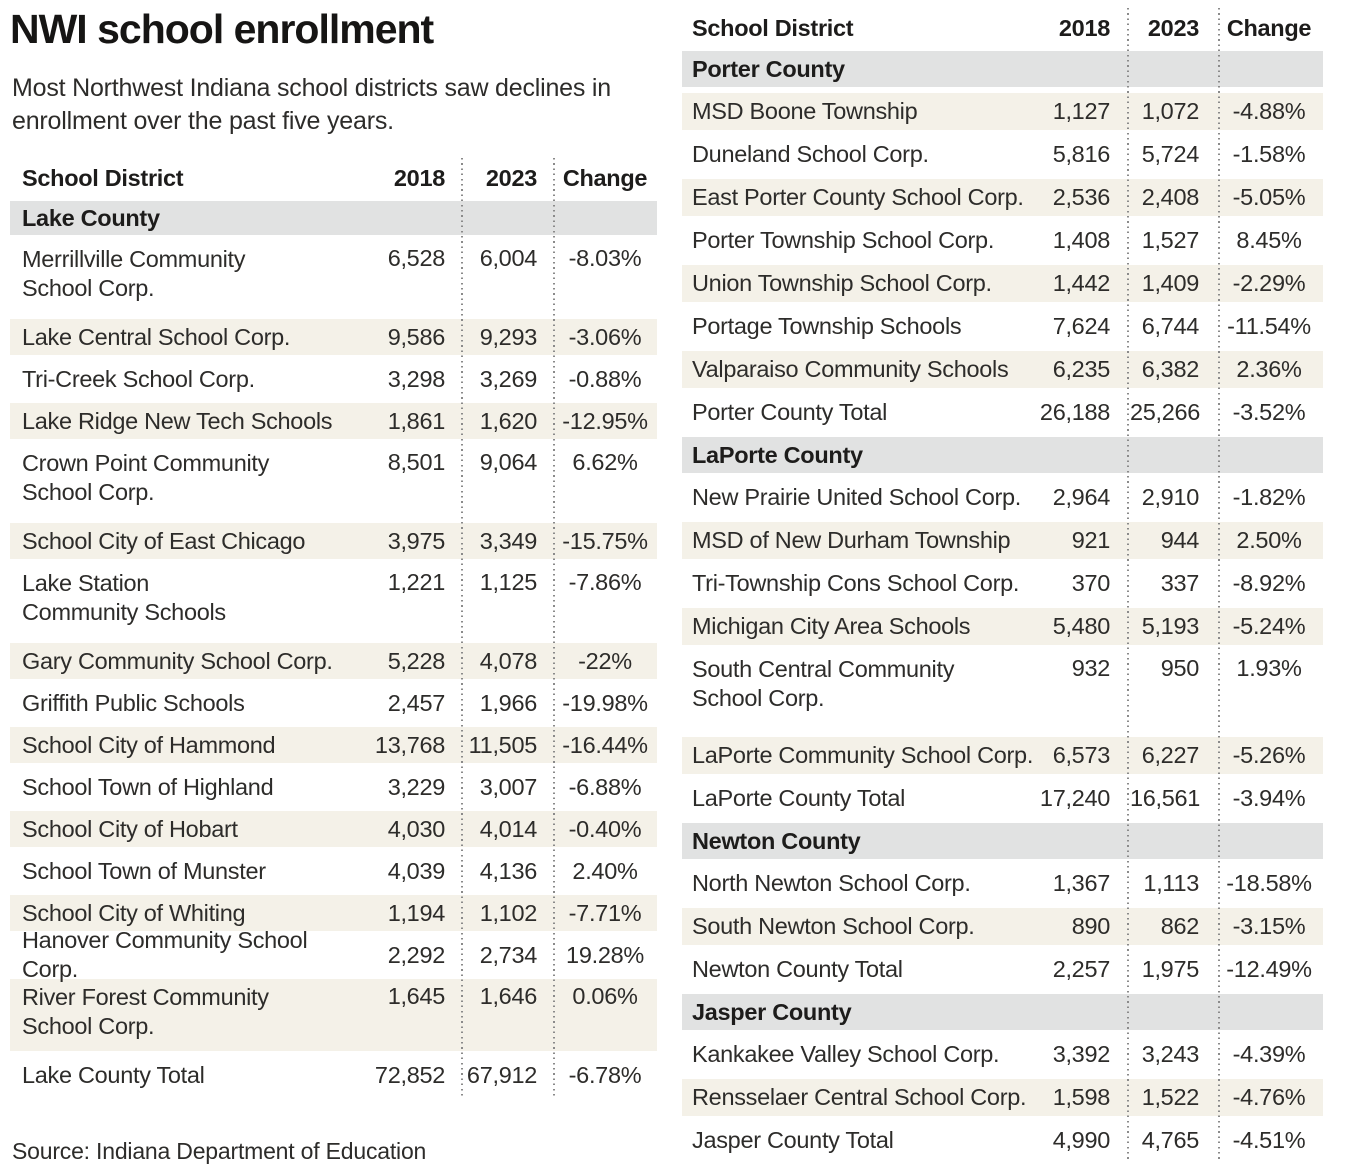 The height and width of the screenshot is (1169, 1368). What do you see at coordinates (1269, 197) in the screenshot?
I see `change-cell: -5.05%` at bounding box center [1269, 197].